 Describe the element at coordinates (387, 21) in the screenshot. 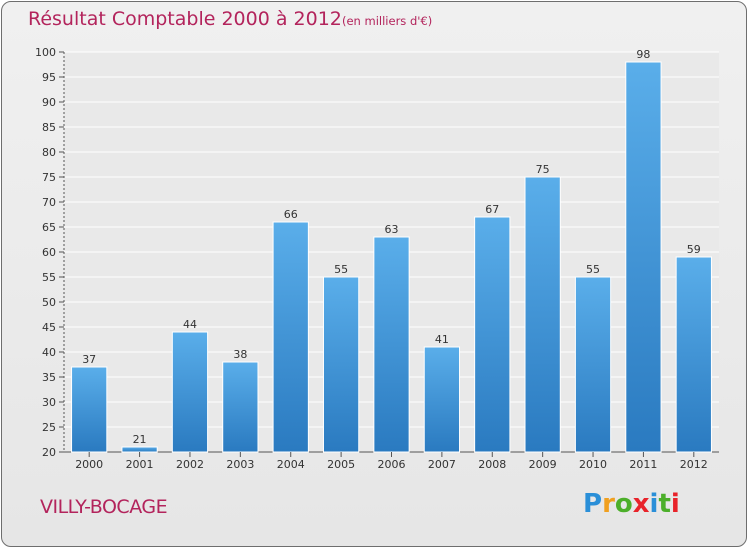

I see `chart-subtitle: (en milliers d'€)` at that location.